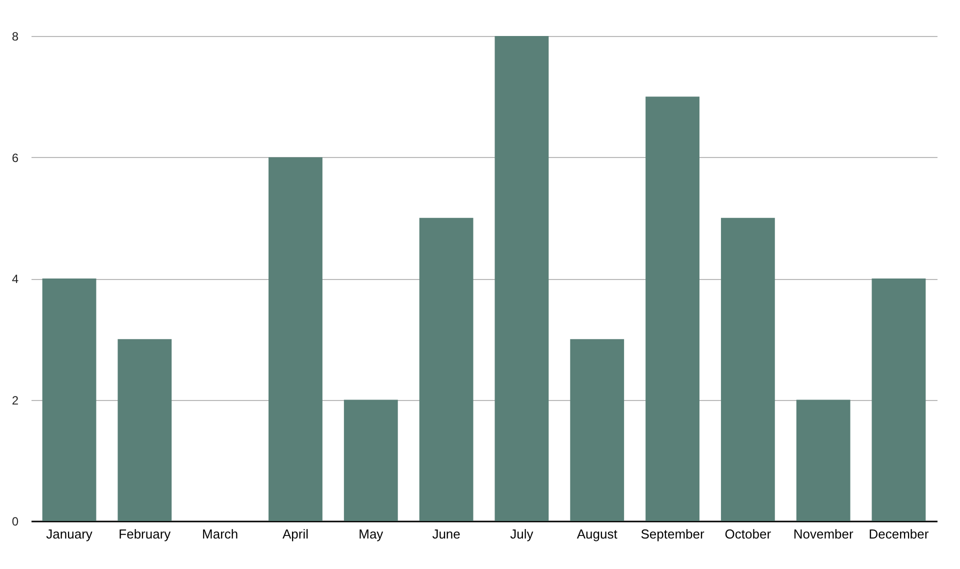 The image size is (960, 569). What do you see at coordinates (672, 534) in the screenshot?
I see `x-tick-label: September` at bounding box center [672, 534].